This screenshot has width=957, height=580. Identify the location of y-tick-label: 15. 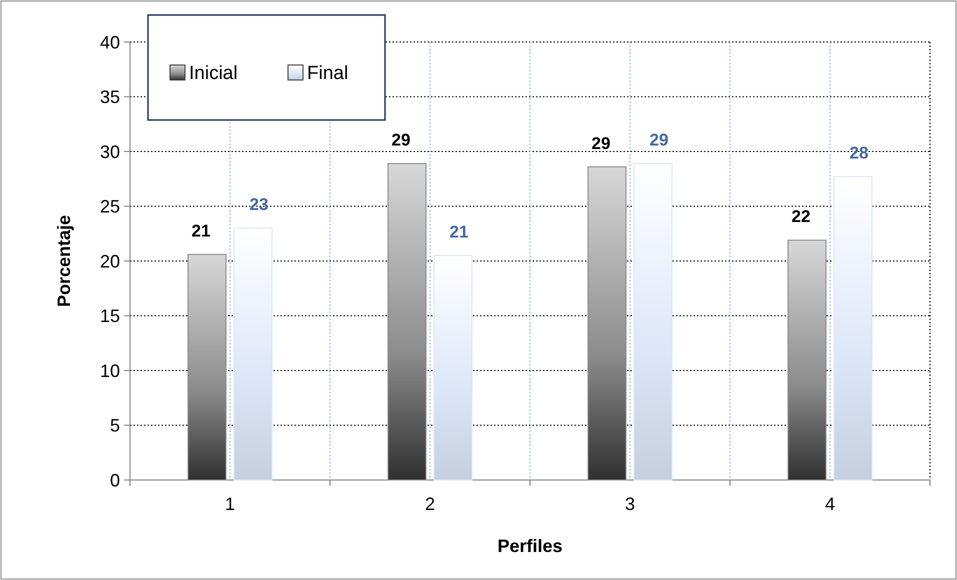
(110, 316).